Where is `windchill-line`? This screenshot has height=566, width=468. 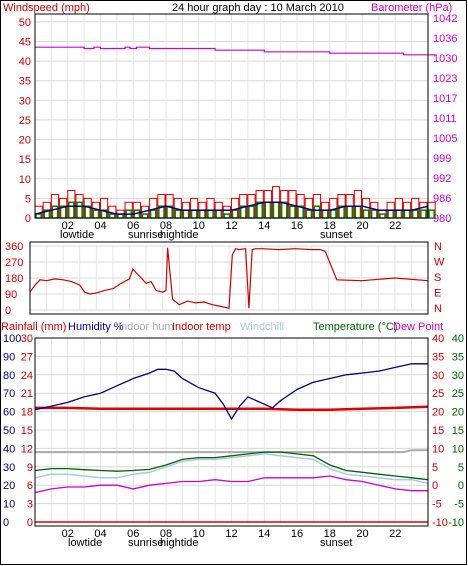
windchill-line is located at coordinates (231, 208).